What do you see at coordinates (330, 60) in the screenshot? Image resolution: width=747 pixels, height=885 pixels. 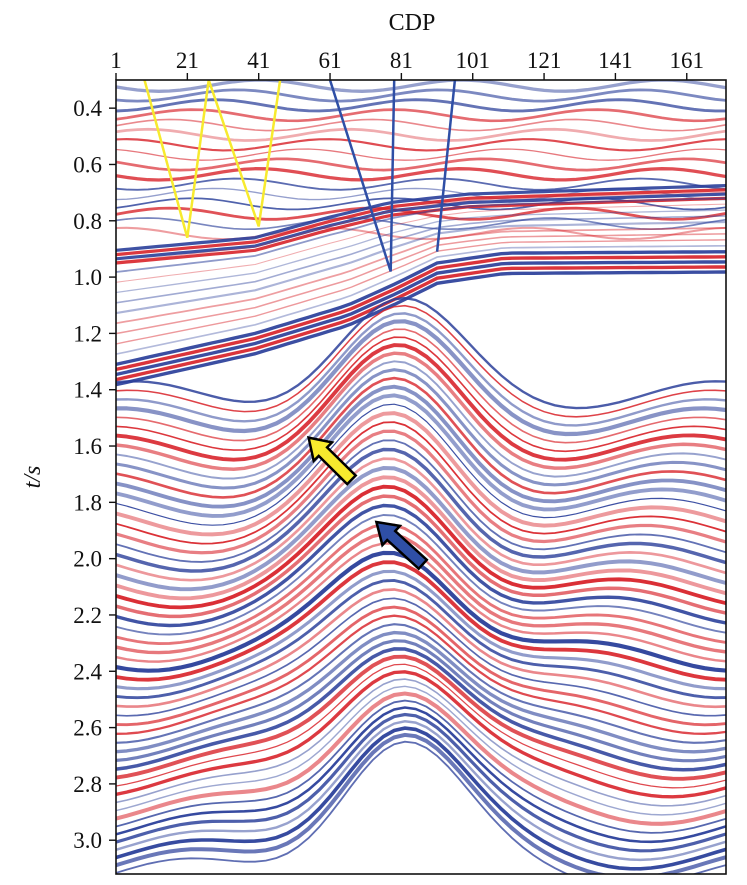 I see `x-tick-label: 61` at bounding box center [330, 60].